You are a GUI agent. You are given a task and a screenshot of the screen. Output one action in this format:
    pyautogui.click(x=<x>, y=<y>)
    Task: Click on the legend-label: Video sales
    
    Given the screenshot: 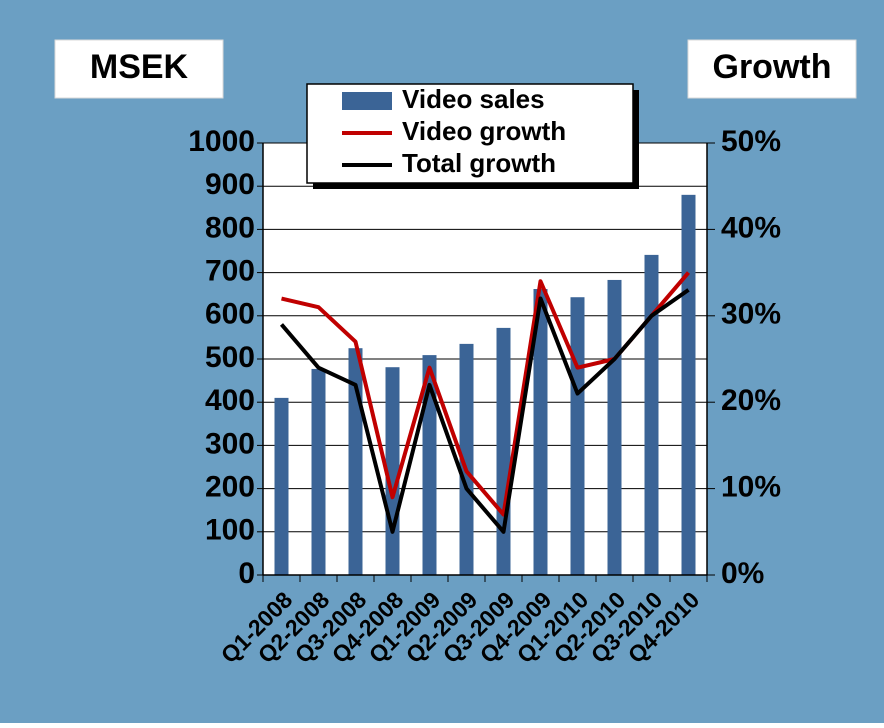 What is the action you would take?
    pyautogui.click(x=473, y=99)
    